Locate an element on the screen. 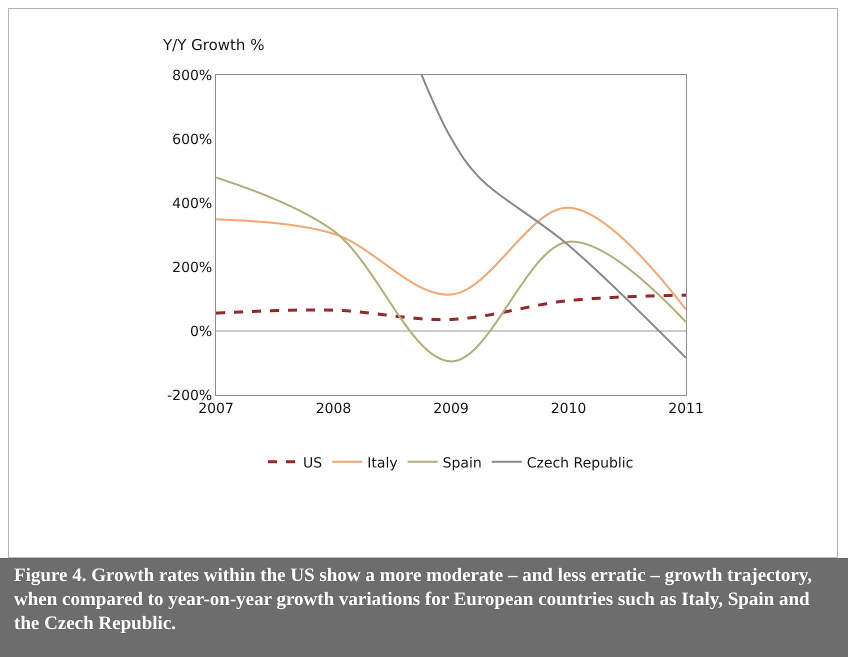 Image resolution: width=848 pixels, height=657 pixels. legend-label: US is located at coordinates (312, 463).